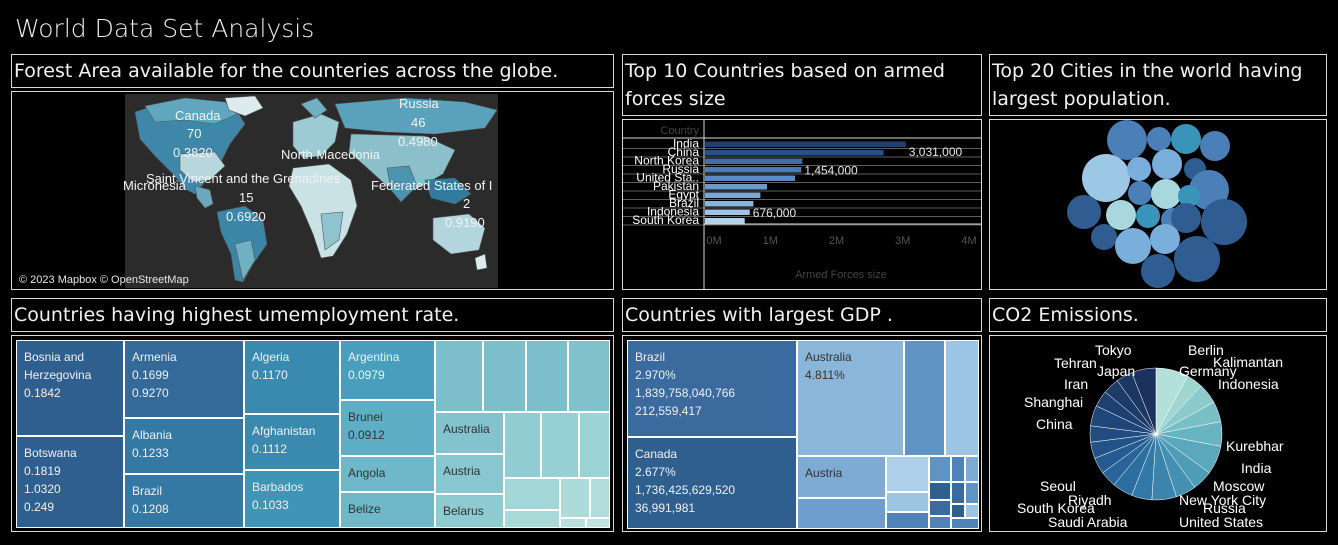 The width and height of the screenshot is (1338, 545). What do you see at coordinates (469, 433) in the screenshot?
I see `treemap-cell-australia: Australia` at bounding box center [469, 433].